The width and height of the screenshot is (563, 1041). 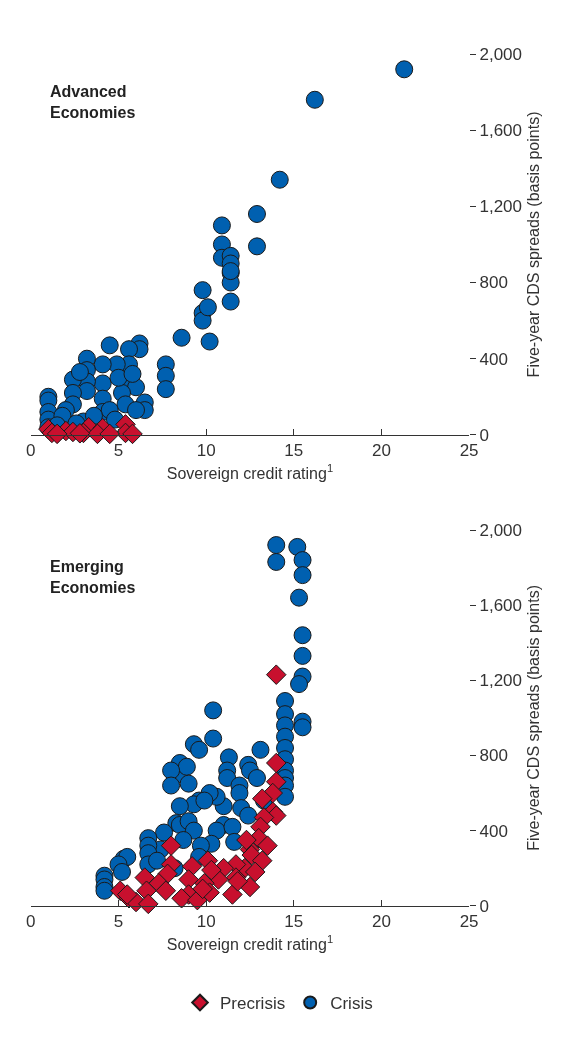 What do you see at coordinates (93, 577) in the screenshot?
I see `text: Emerging Economies` at bounding box center [93, 577].